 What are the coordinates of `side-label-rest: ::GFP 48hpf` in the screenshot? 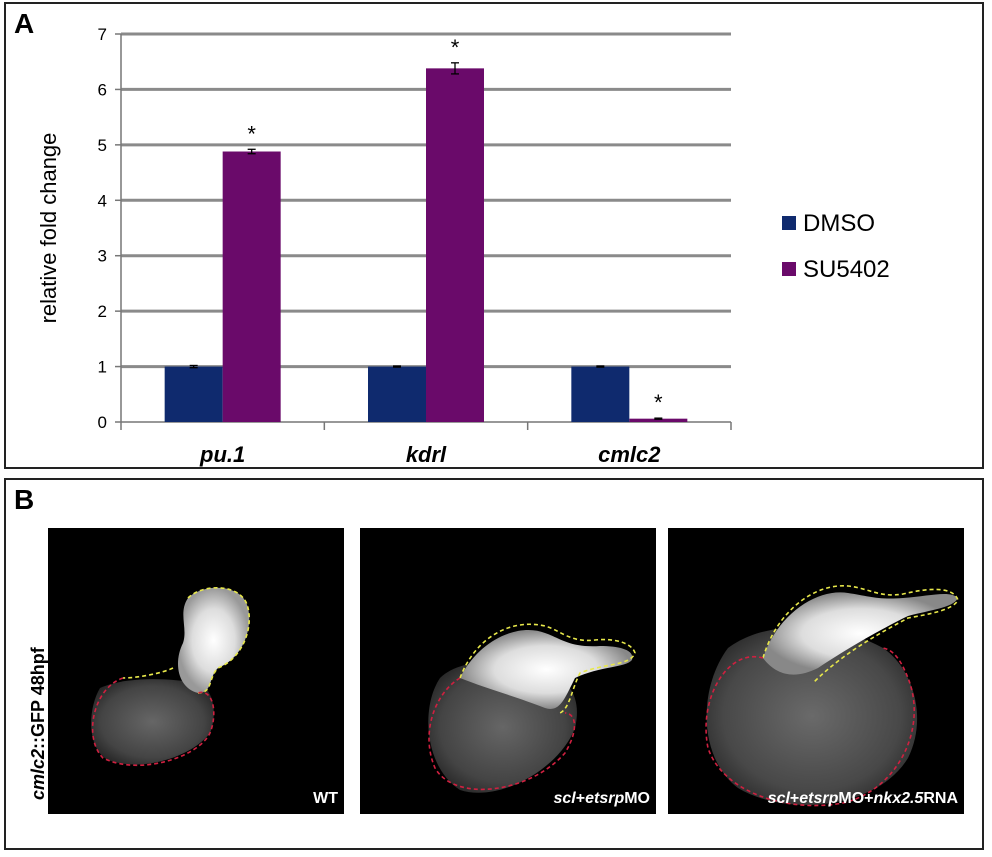 It's located at (38, 698).